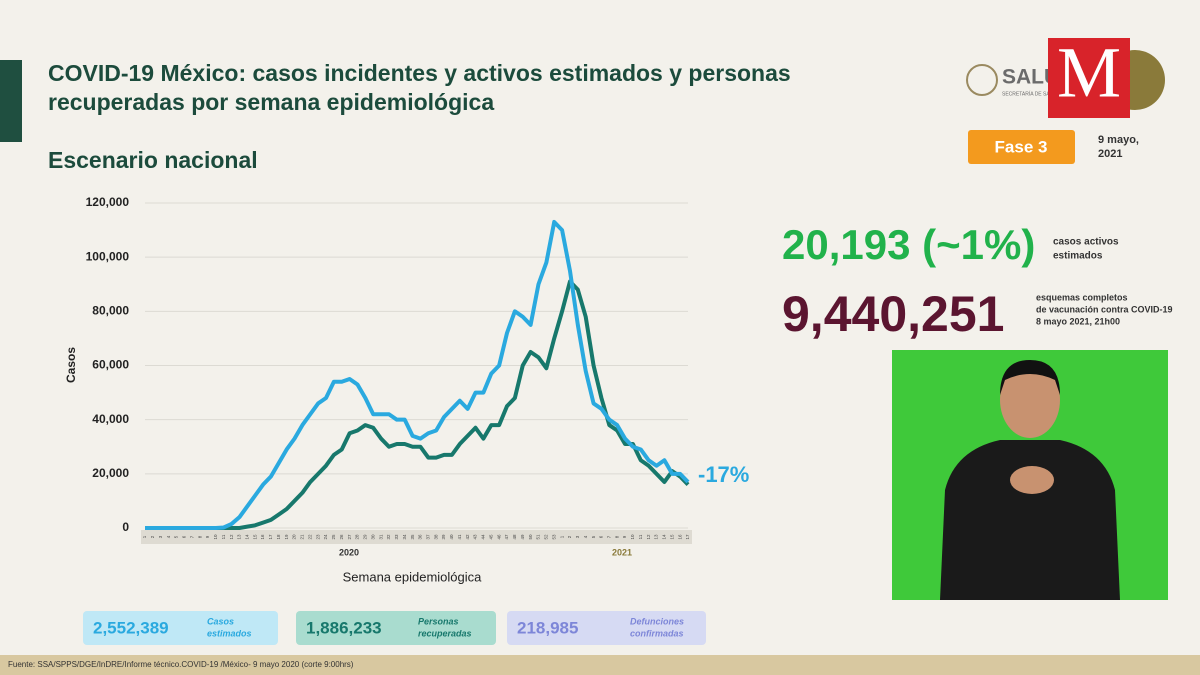  I want to click on x-tick-label: 52, so click(546, 537).